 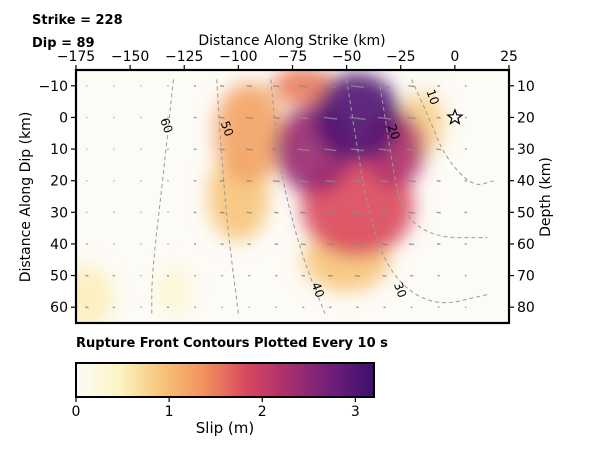 I want to click on y-axis-left-ticks: −10 0 10 20 30 40 50 60, so click(x=57, y=197).